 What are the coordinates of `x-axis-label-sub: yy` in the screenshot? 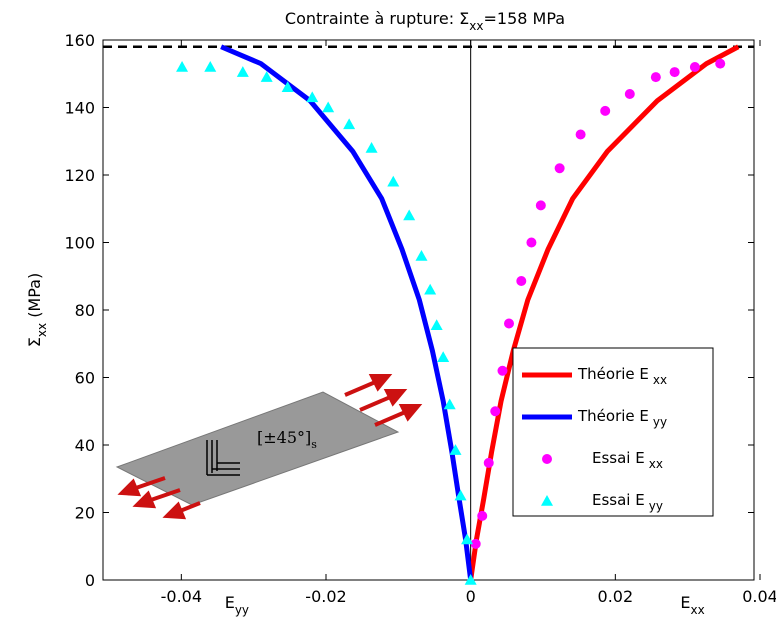 It's located at (242, 610).